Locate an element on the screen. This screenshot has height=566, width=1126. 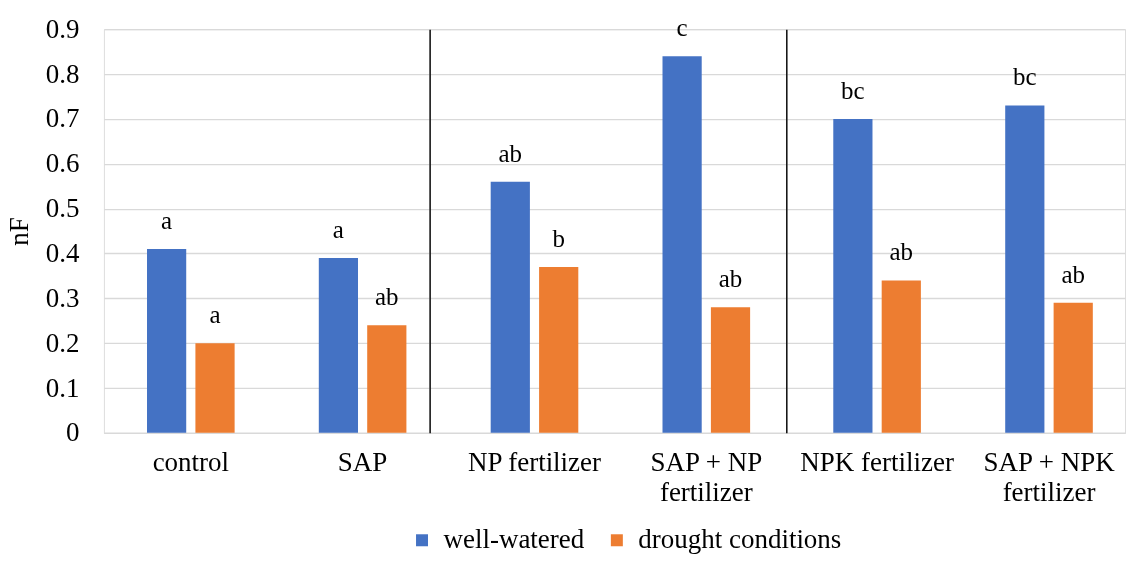
legend-label: drought conditions is located at coordinates (740, 539).